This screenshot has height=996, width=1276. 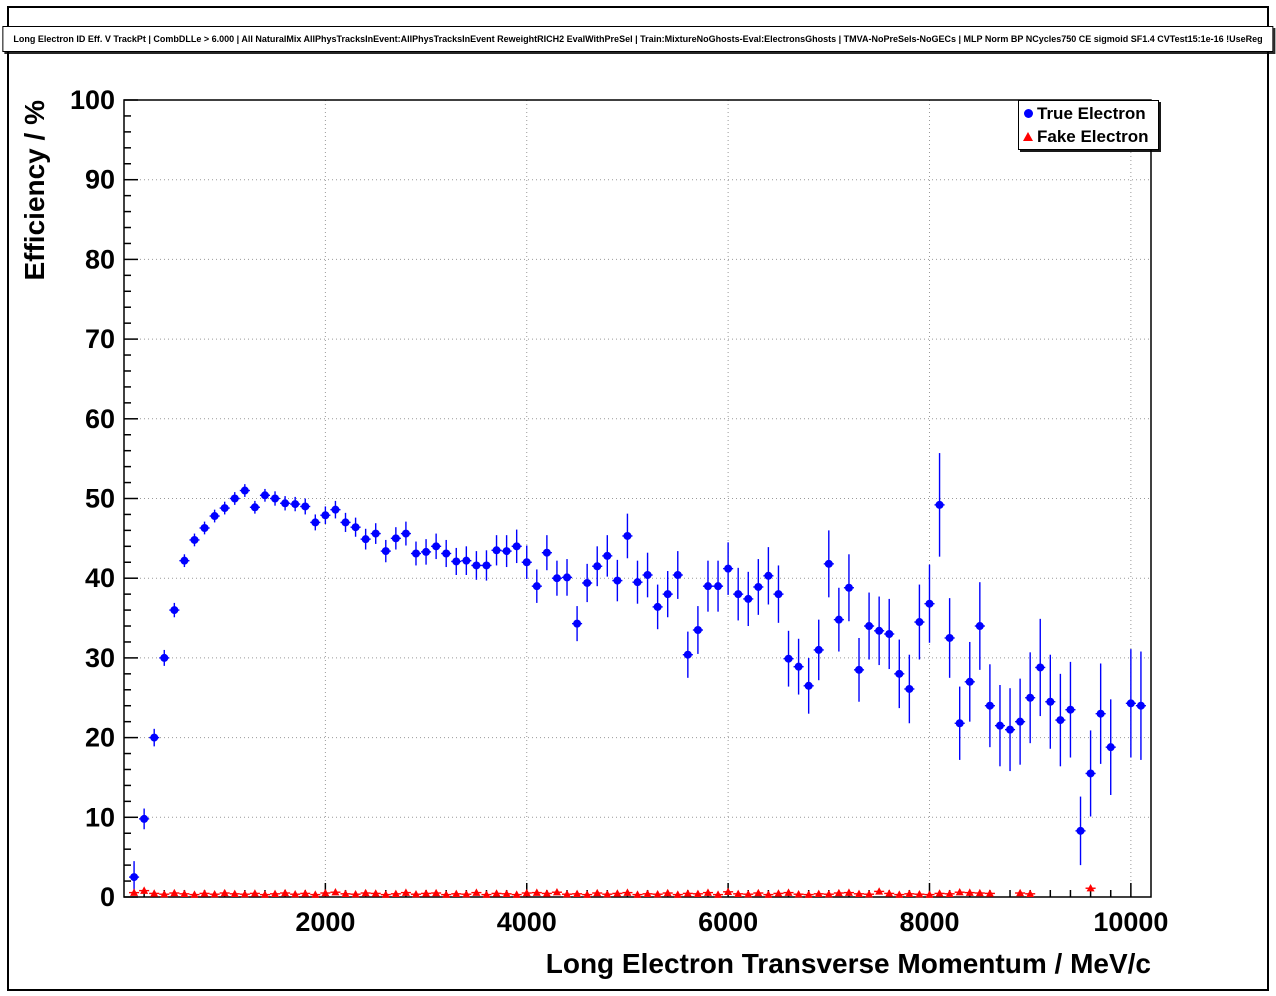 I want to click on svg-text: 70, so click(x=100, y=339).